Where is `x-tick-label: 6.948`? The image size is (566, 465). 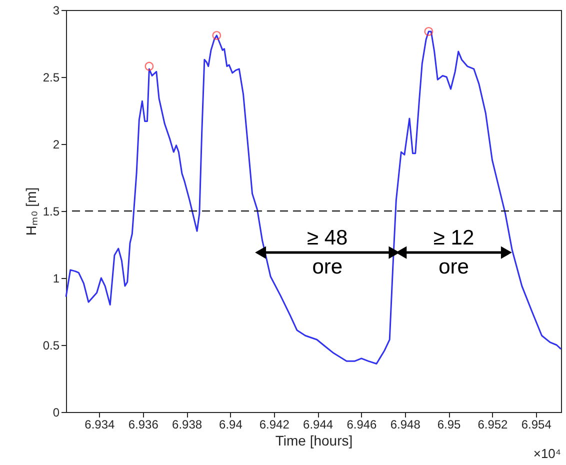 x-tick-label: 6.948 is located at coordinates (405, 425).